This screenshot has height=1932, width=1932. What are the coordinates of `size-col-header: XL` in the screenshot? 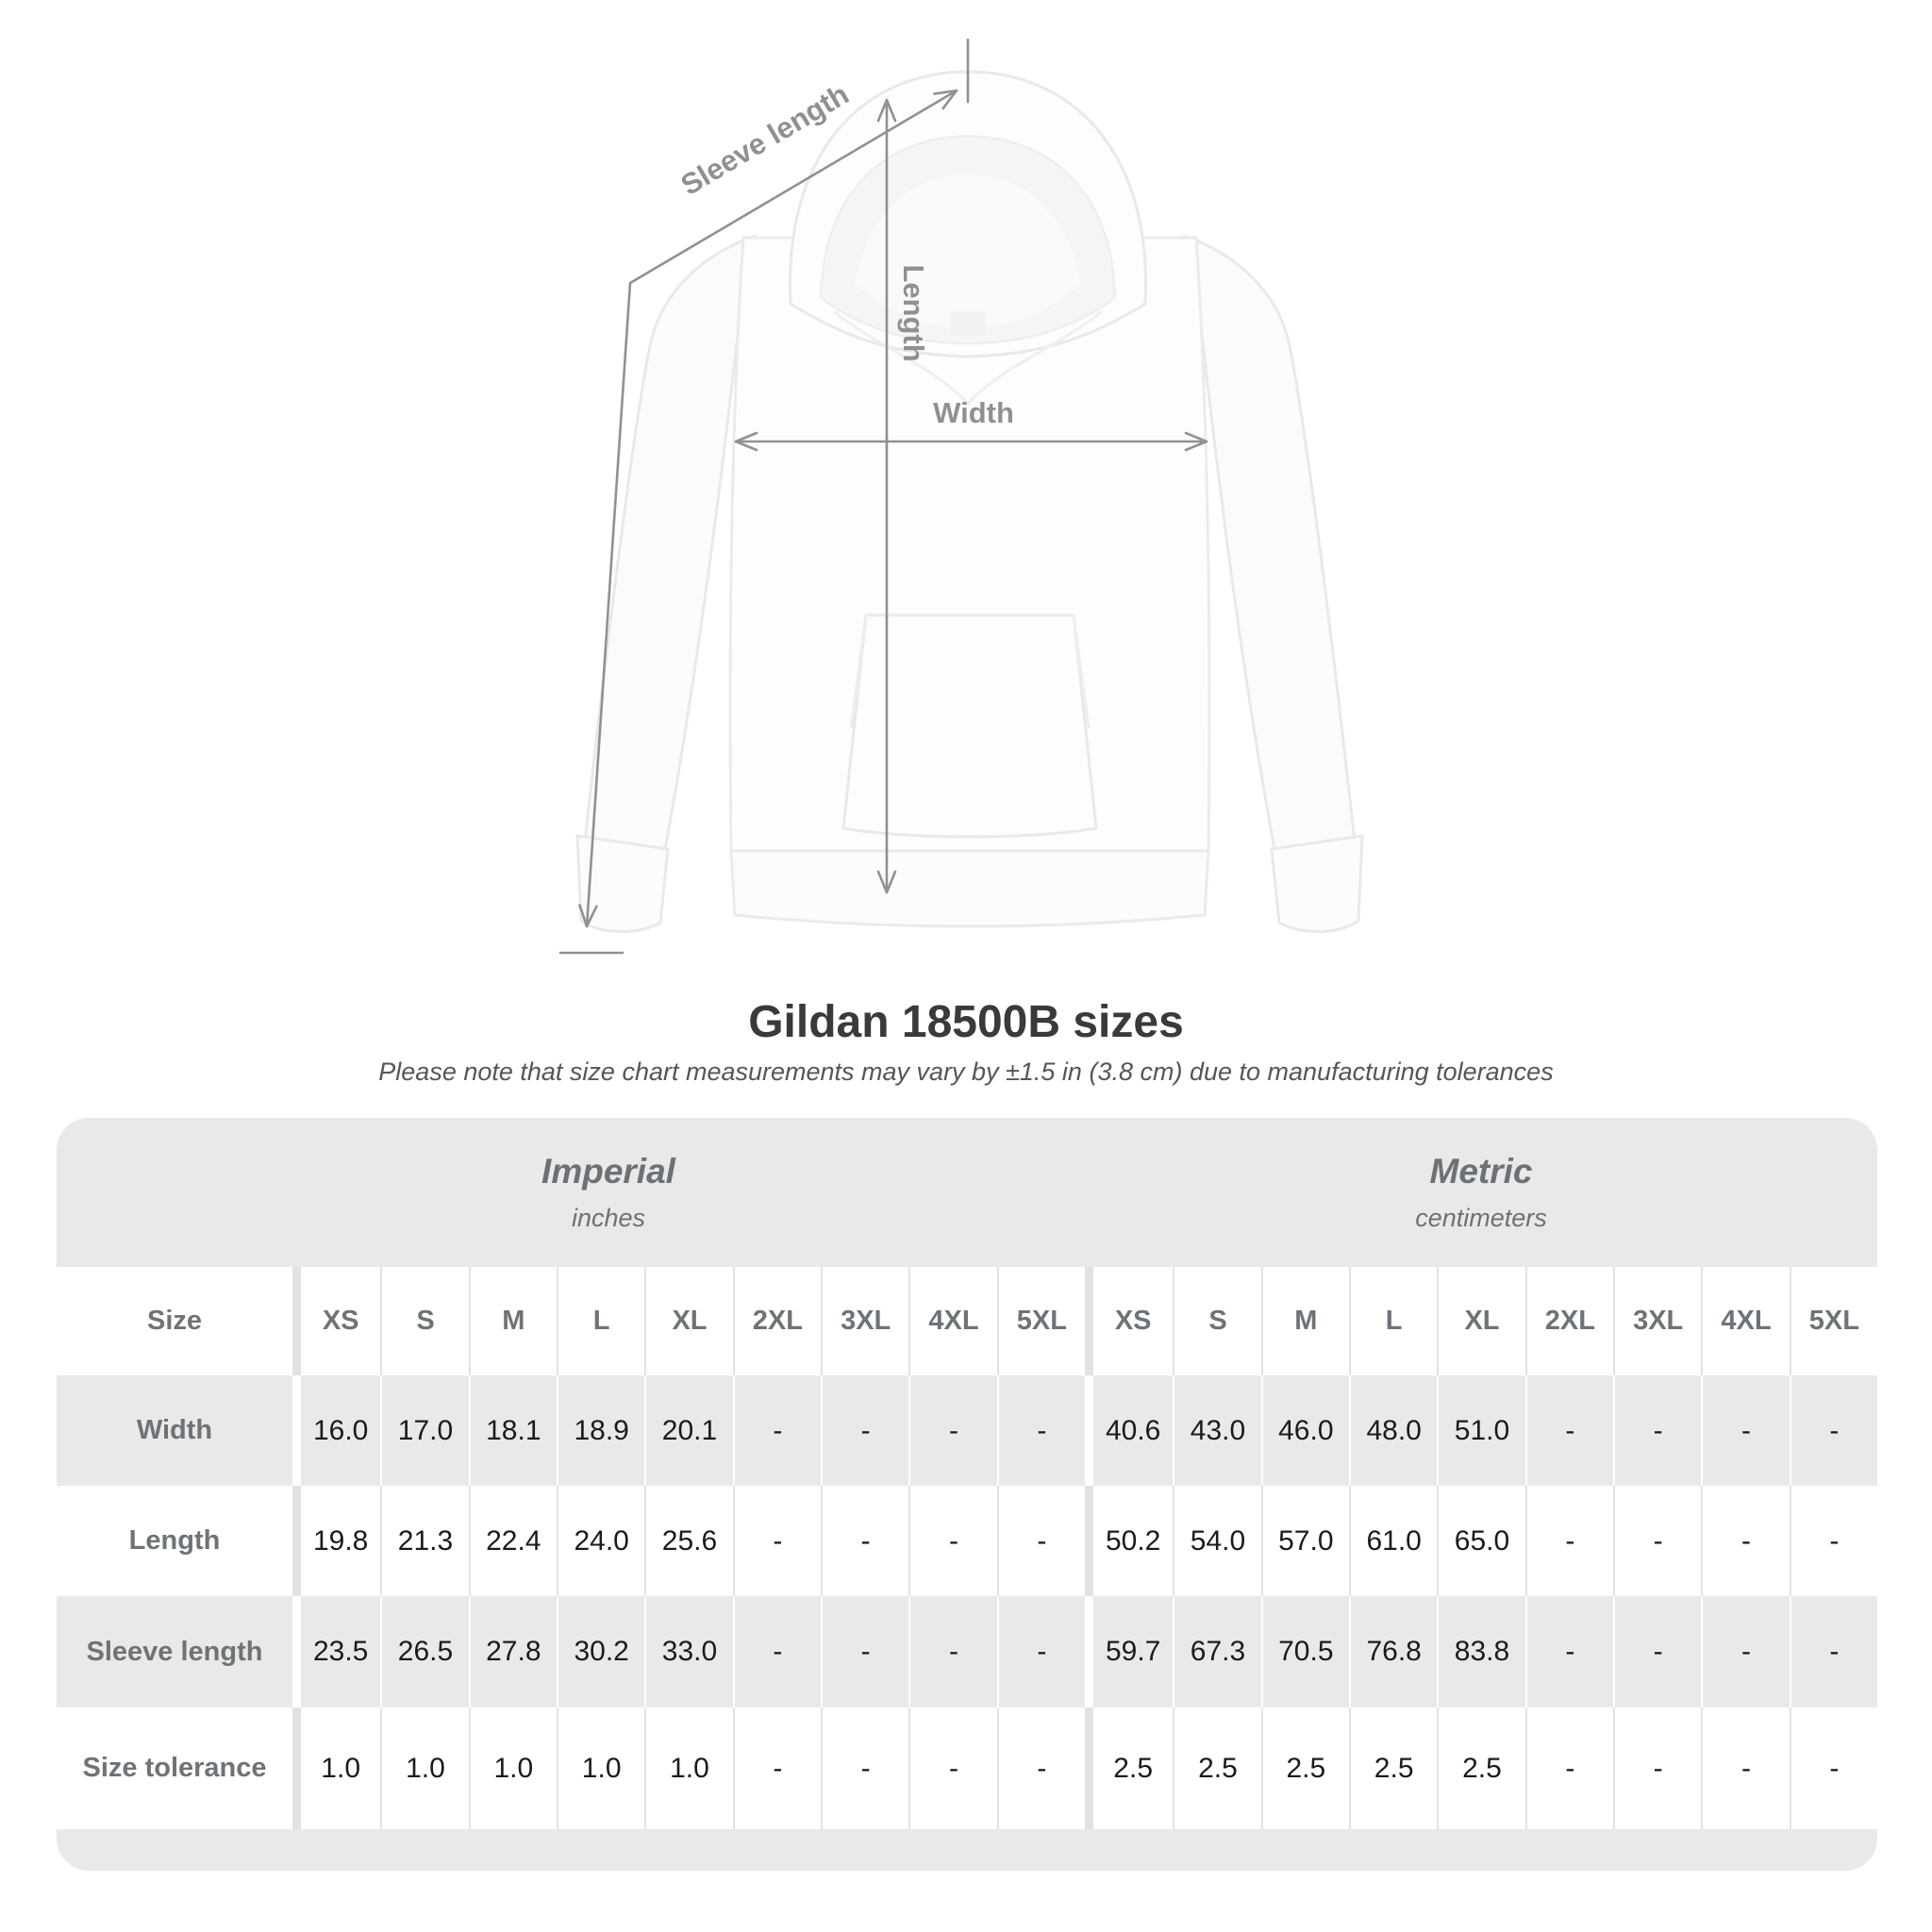 It's located at (1481, 1321).